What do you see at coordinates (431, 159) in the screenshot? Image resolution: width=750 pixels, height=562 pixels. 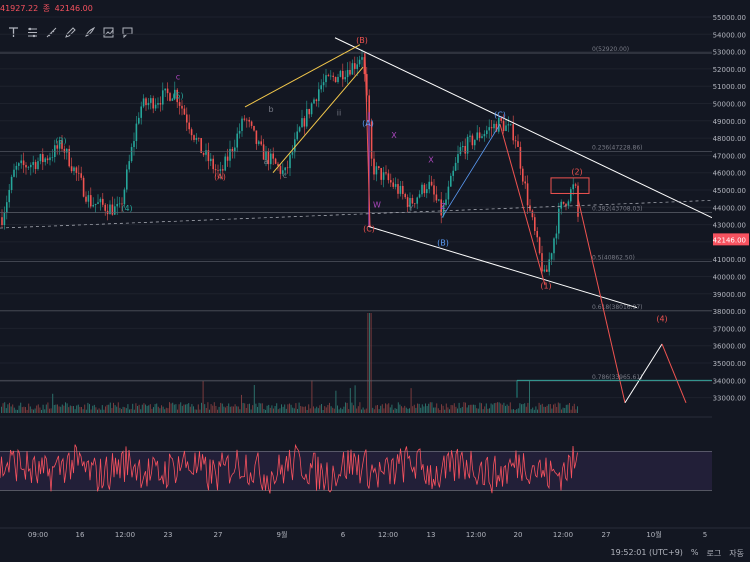 I see `wave-label: X` at bounding box center [431, 159].